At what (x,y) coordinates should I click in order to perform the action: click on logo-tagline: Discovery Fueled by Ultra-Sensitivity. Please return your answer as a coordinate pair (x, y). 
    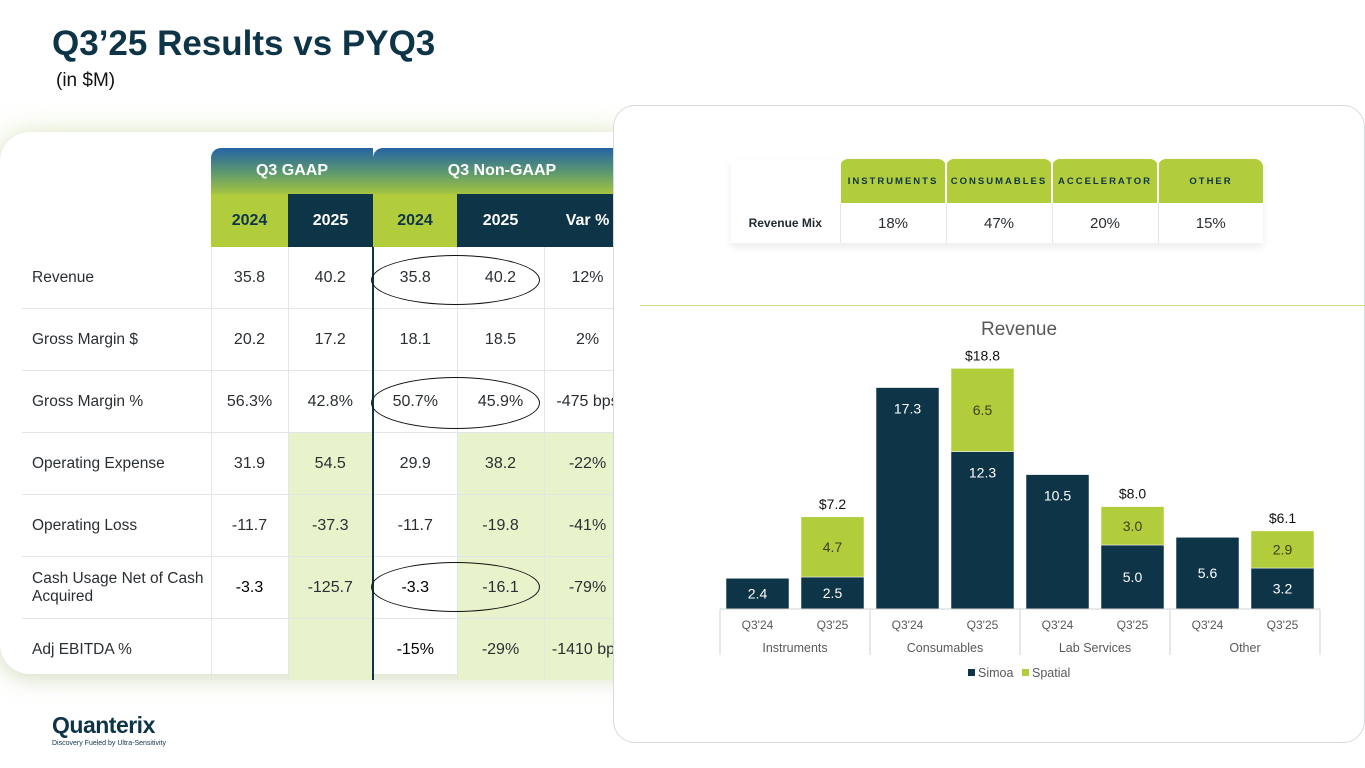
    Looking at the image, I should click on (109, 743).